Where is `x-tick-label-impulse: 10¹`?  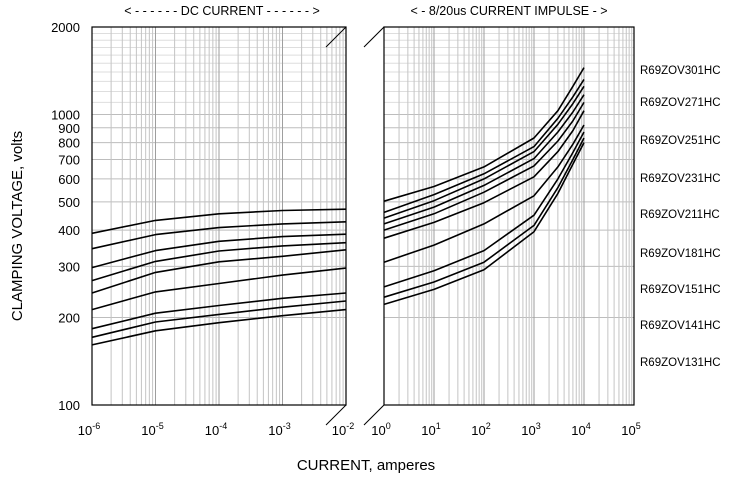
x-tick-label-impulse: 10¹ is located at coordinates (430, 429).